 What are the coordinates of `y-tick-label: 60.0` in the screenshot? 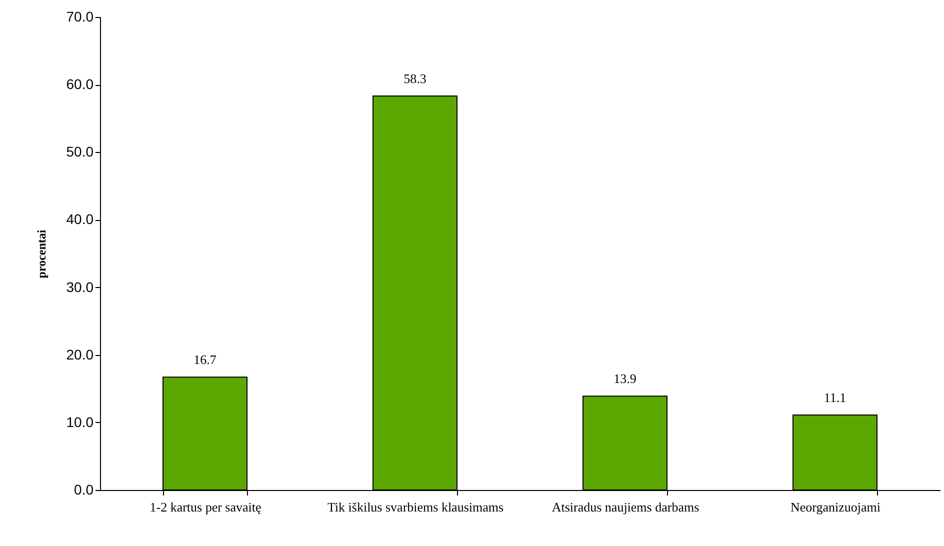 It's located at (80, 84).